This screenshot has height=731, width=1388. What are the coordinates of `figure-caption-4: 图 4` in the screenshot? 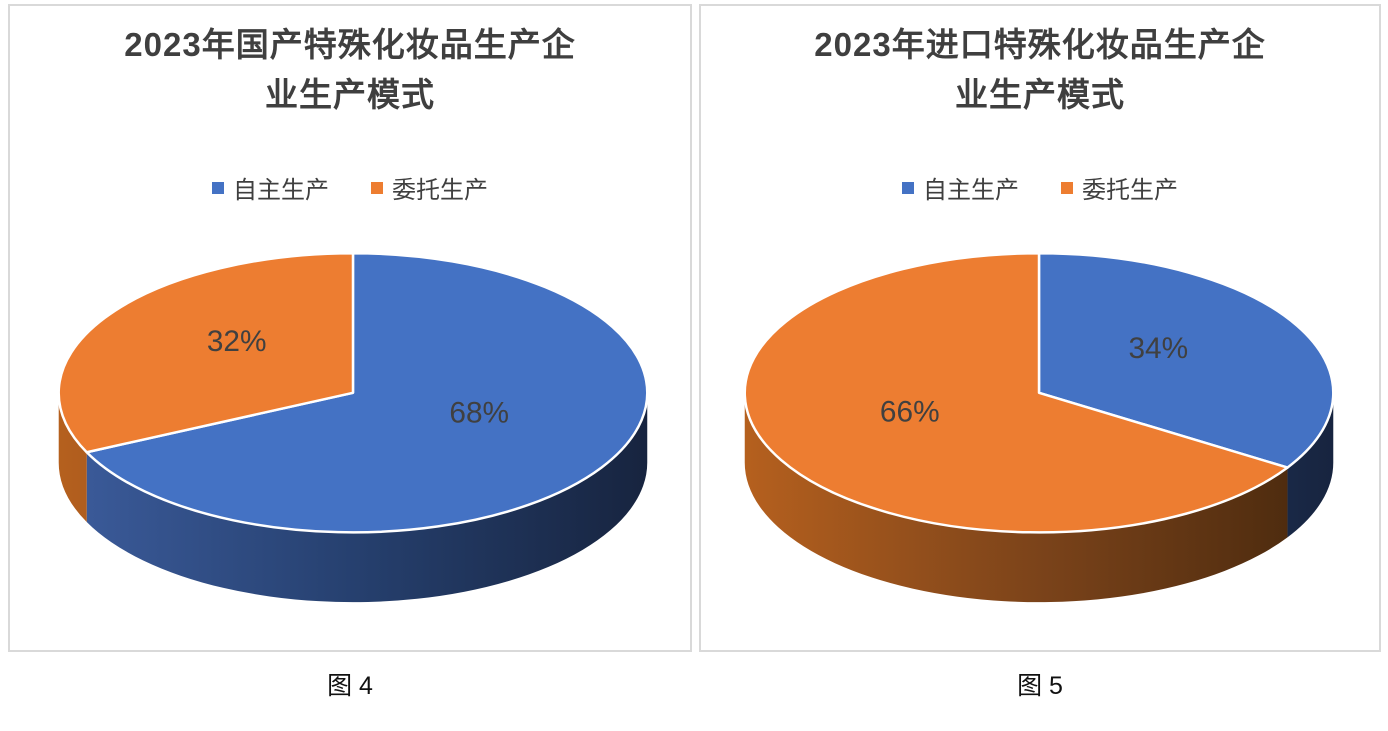 It's located at (350, 686).